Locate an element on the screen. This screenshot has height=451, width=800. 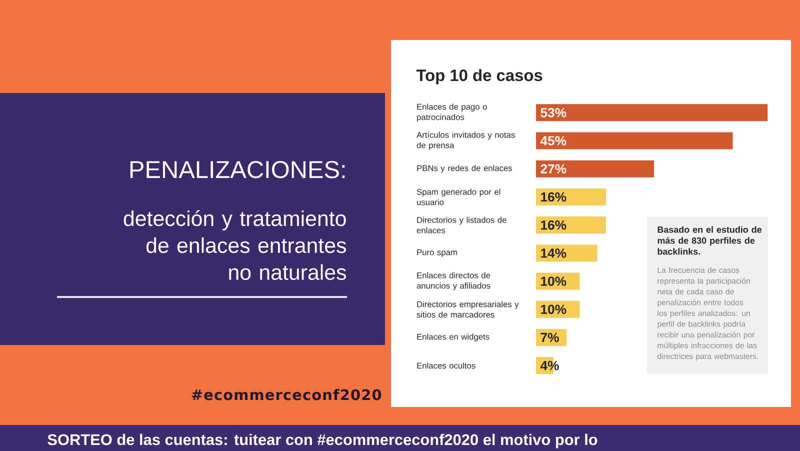
y-tick-label: Artículos invitados y notas de prensa is located at coordinates (465, 141).